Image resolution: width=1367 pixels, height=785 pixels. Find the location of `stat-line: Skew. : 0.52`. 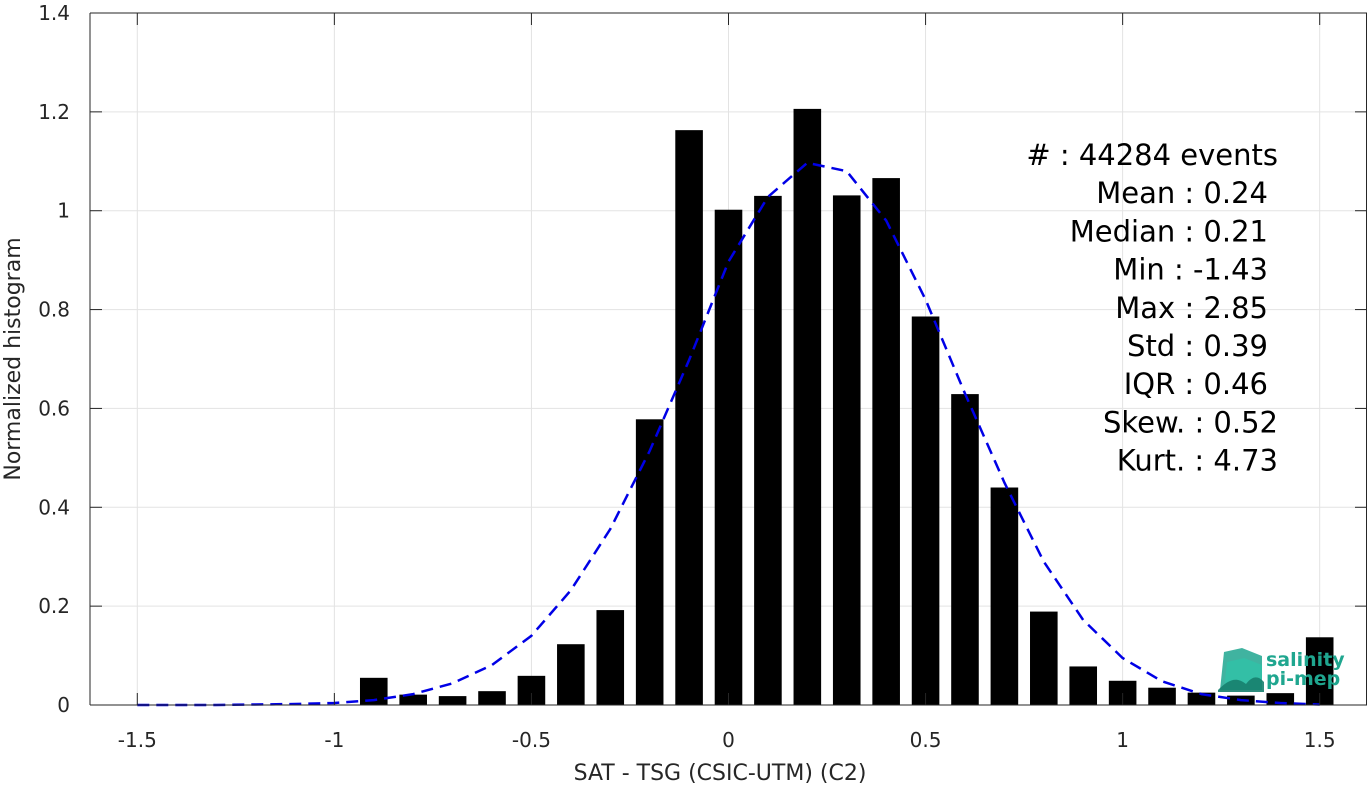

stat-line: Skew. : 0.52 is located at coordinates (1190, 422).